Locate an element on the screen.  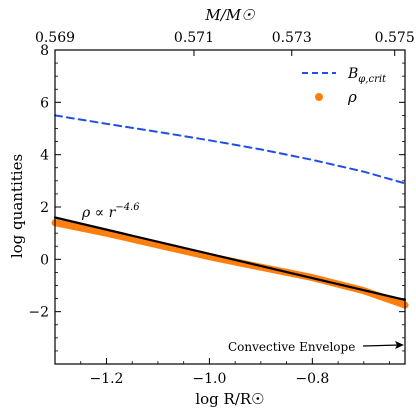
y-tick-label-3: 2 is located at coordinates (44, 208).